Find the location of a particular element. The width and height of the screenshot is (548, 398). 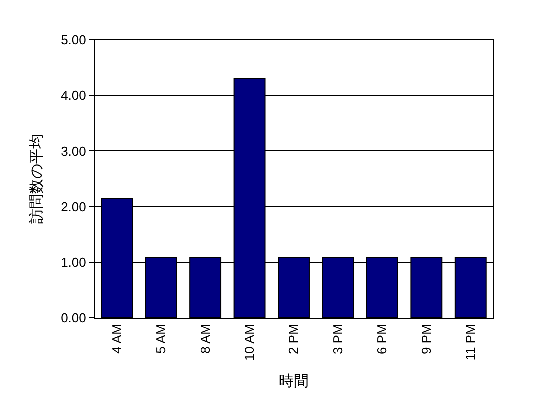

x-tick-label: 2 PM is located at coordinates (294, 339).